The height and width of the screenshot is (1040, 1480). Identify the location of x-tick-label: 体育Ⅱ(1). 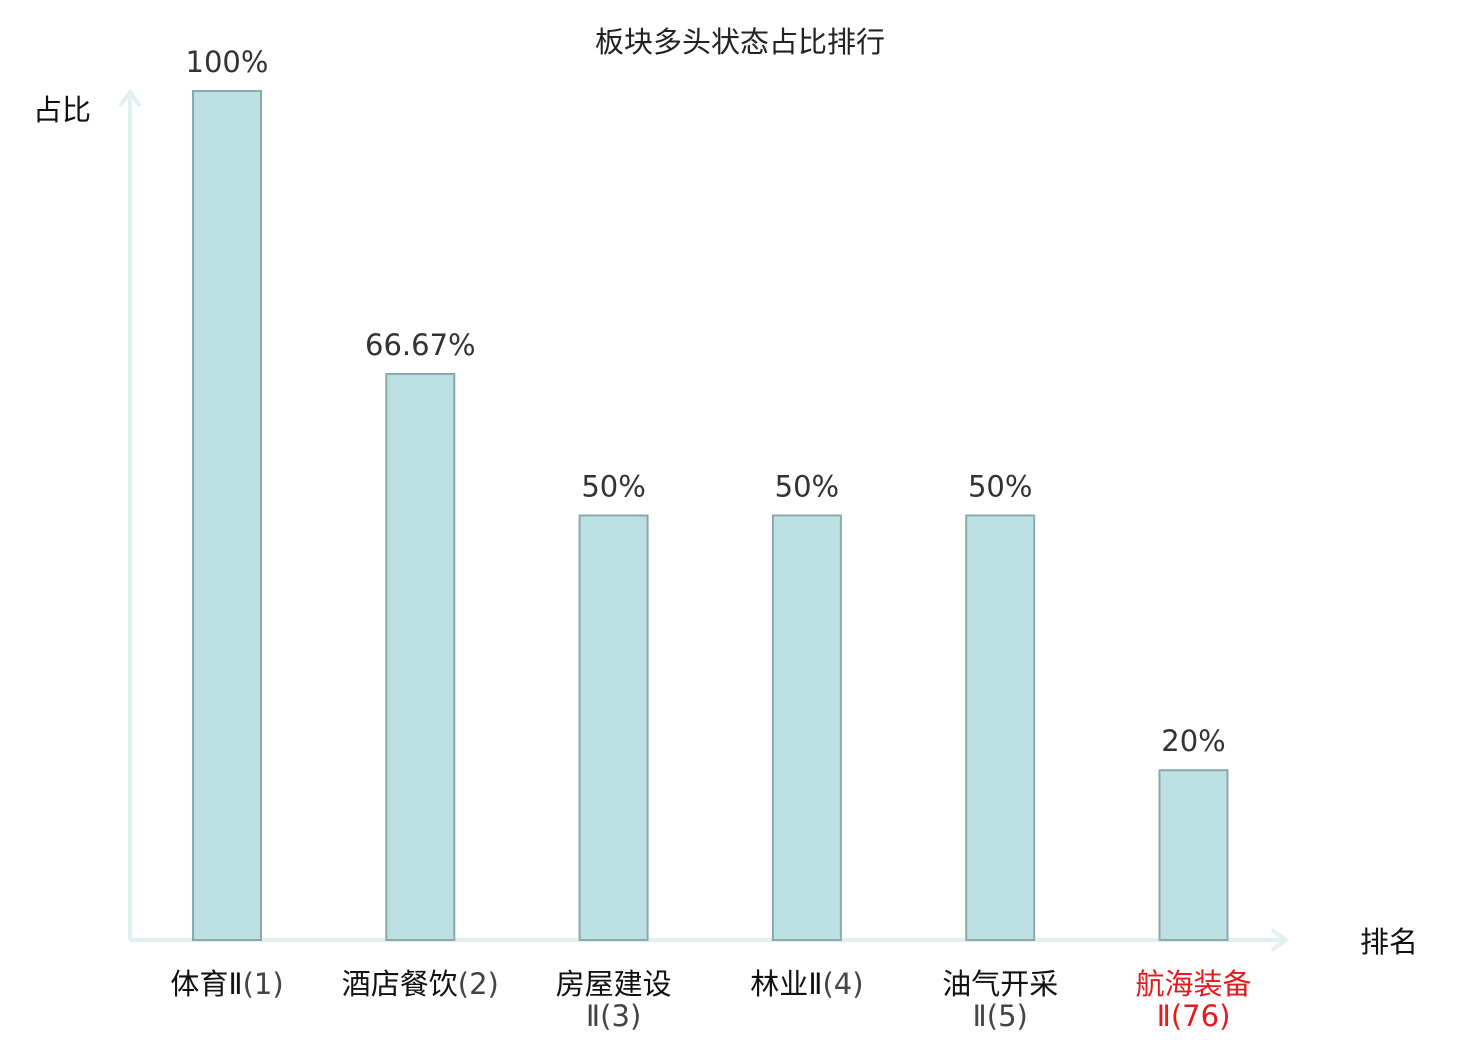
(226, 984).